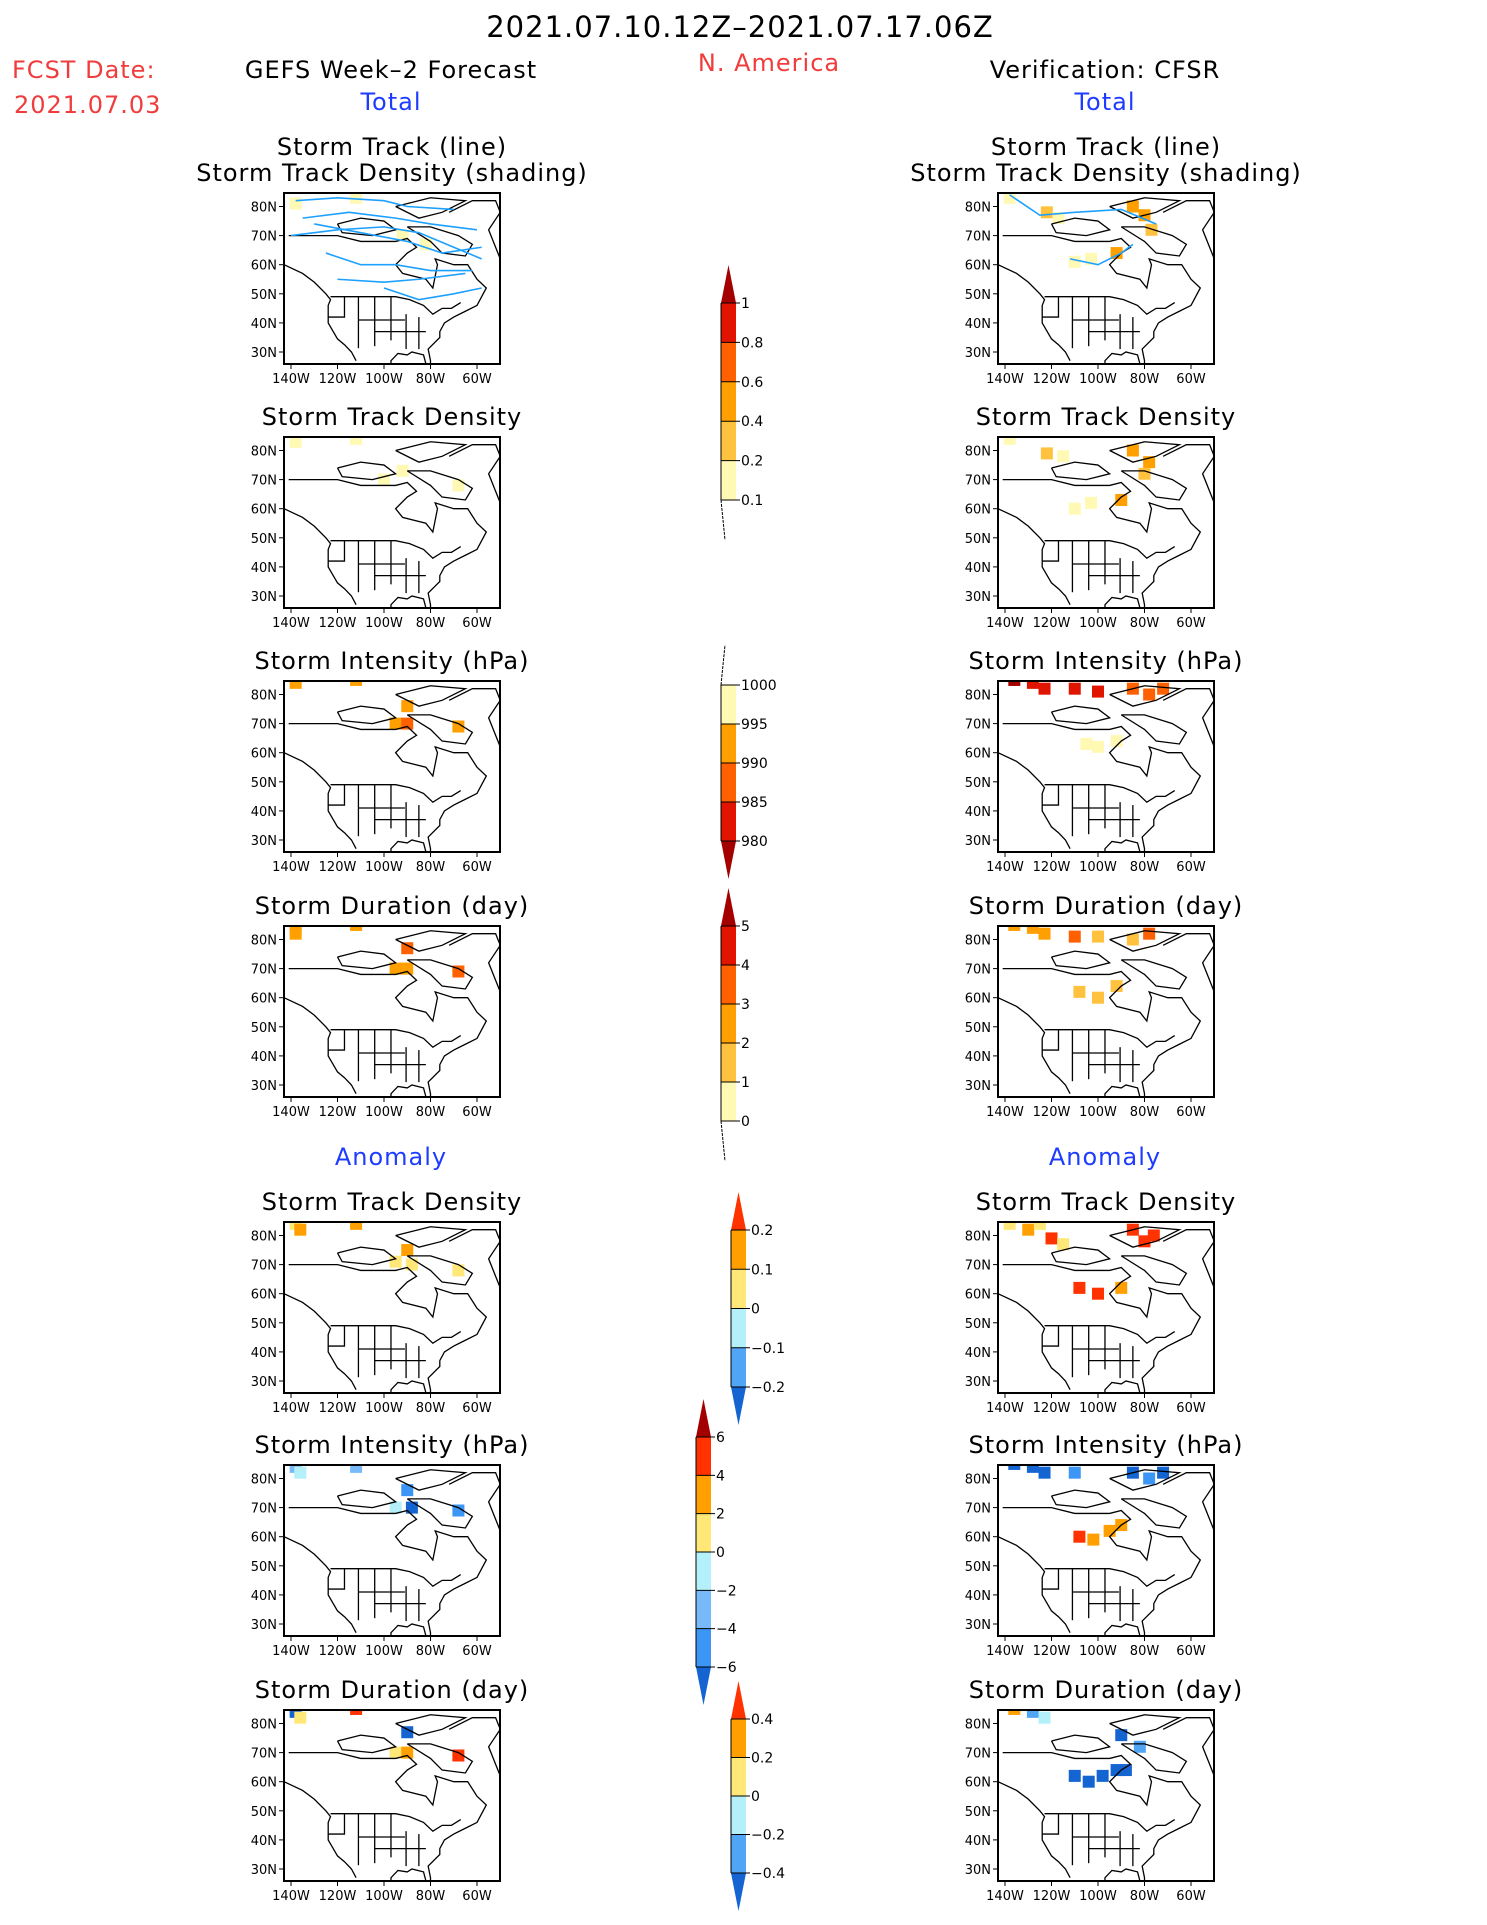 The height and width of the screenshot is (1925, 1487). Describe the element at coordinates (723, 1141) in the screenshot. I see `colorbar-tail` at that location.